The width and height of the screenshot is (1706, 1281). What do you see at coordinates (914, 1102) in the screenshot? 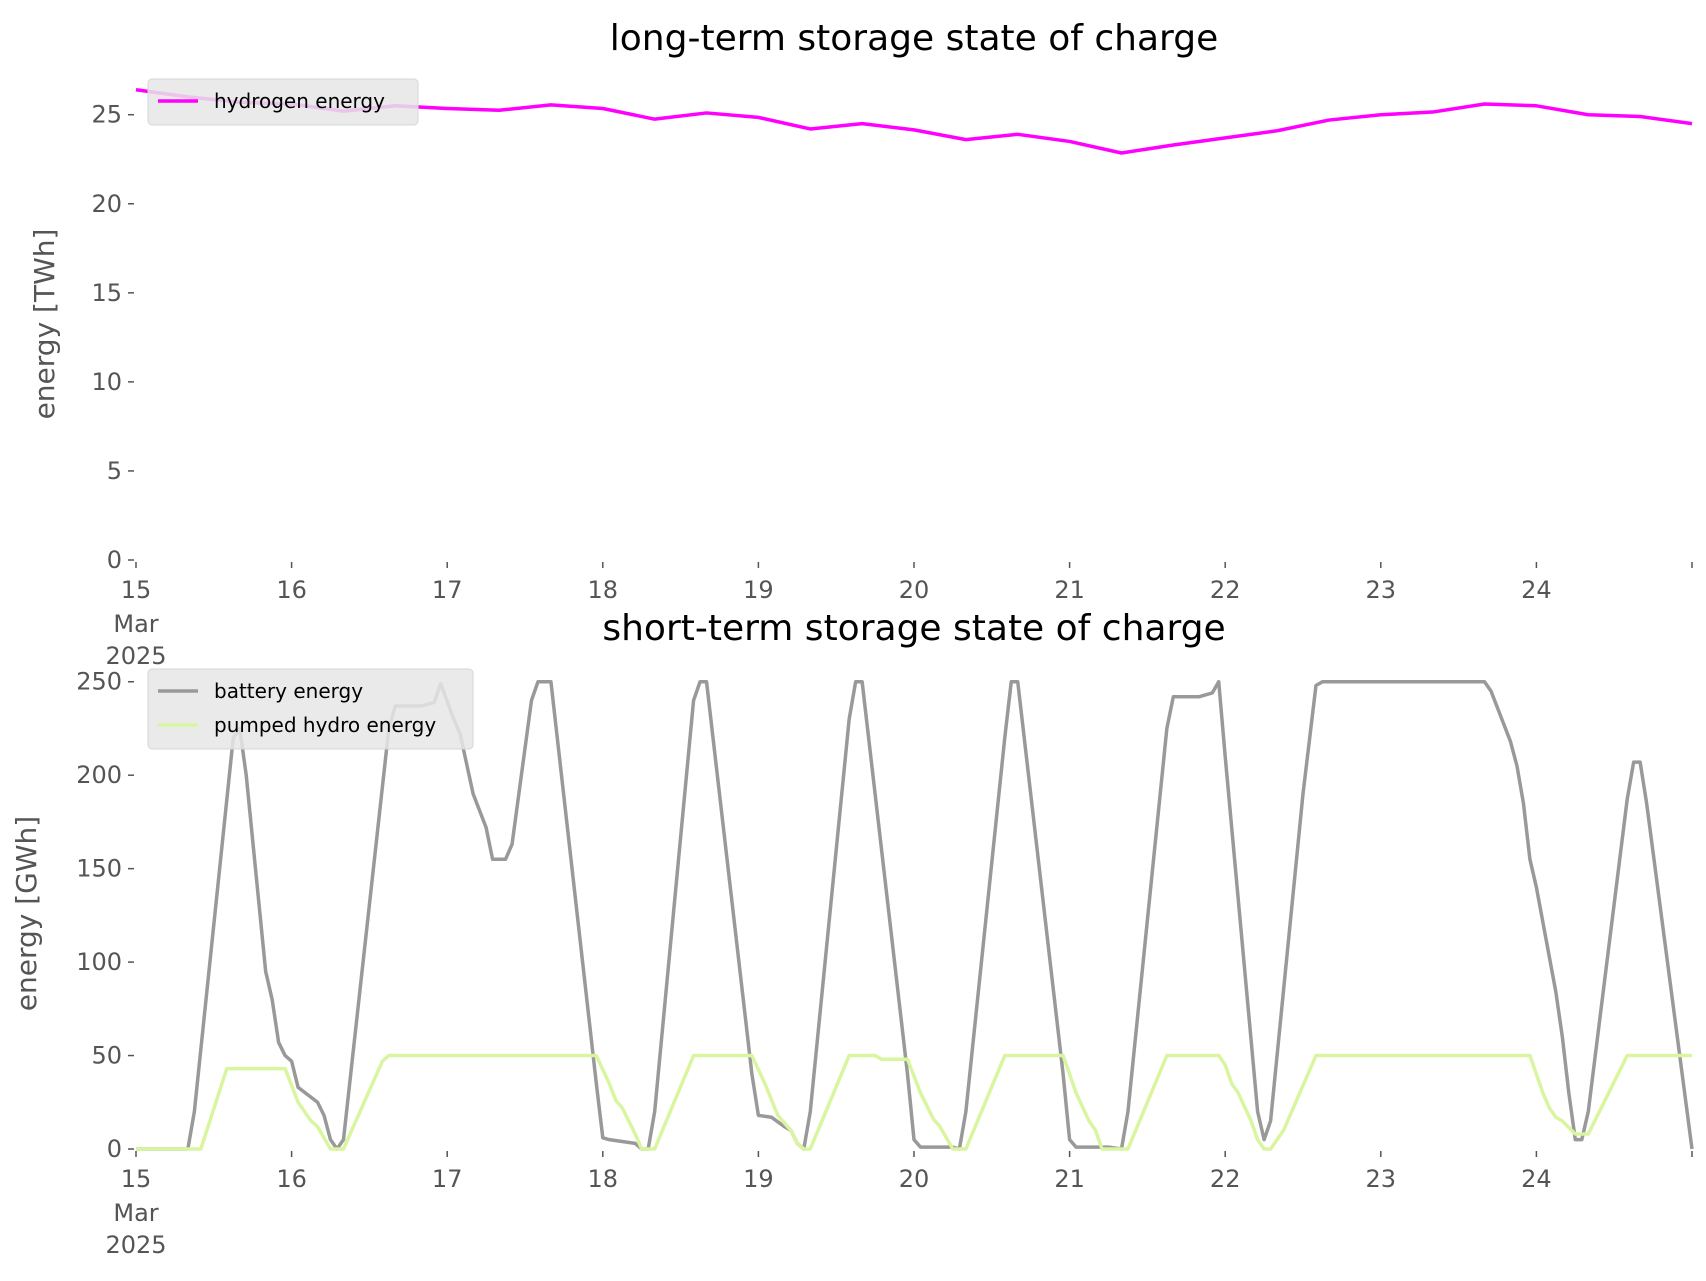
I see `series-line-pumped-hydro-energy` at bounding box center [914, 1102].